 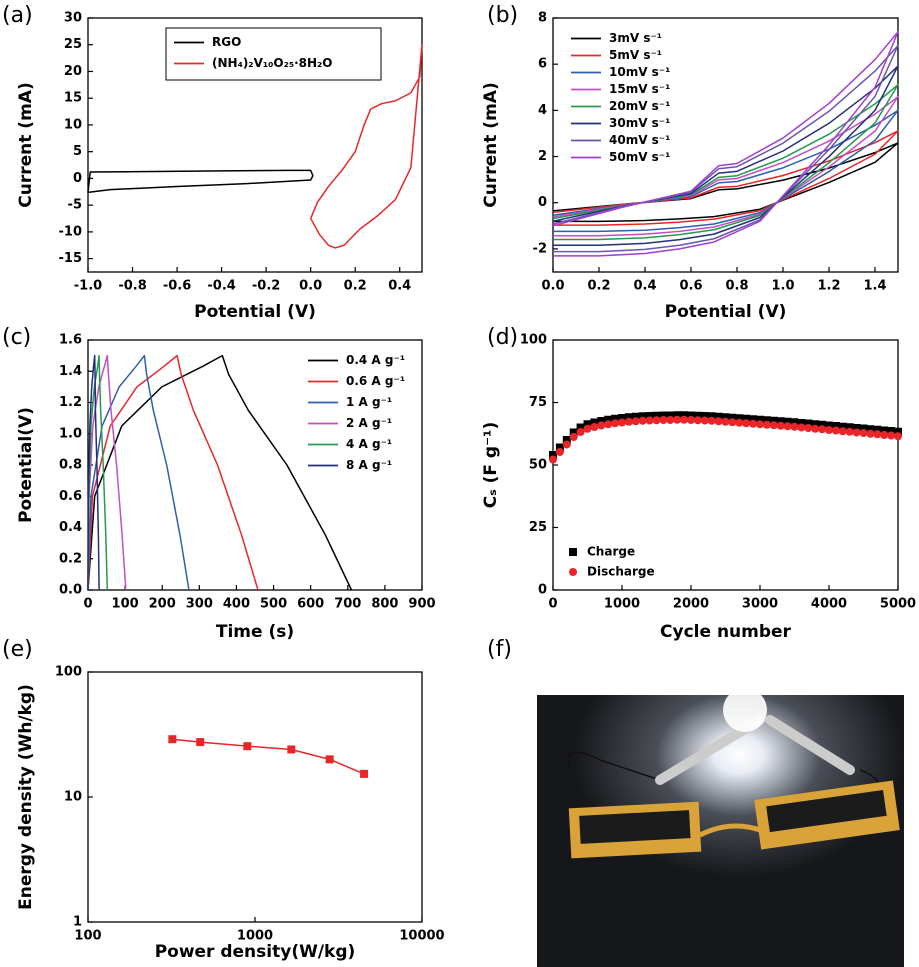 What do you see at coordinates (70, 402) in the screenshot?
I see `y-tick-label: 1.2` at bounding box center [70, 402].